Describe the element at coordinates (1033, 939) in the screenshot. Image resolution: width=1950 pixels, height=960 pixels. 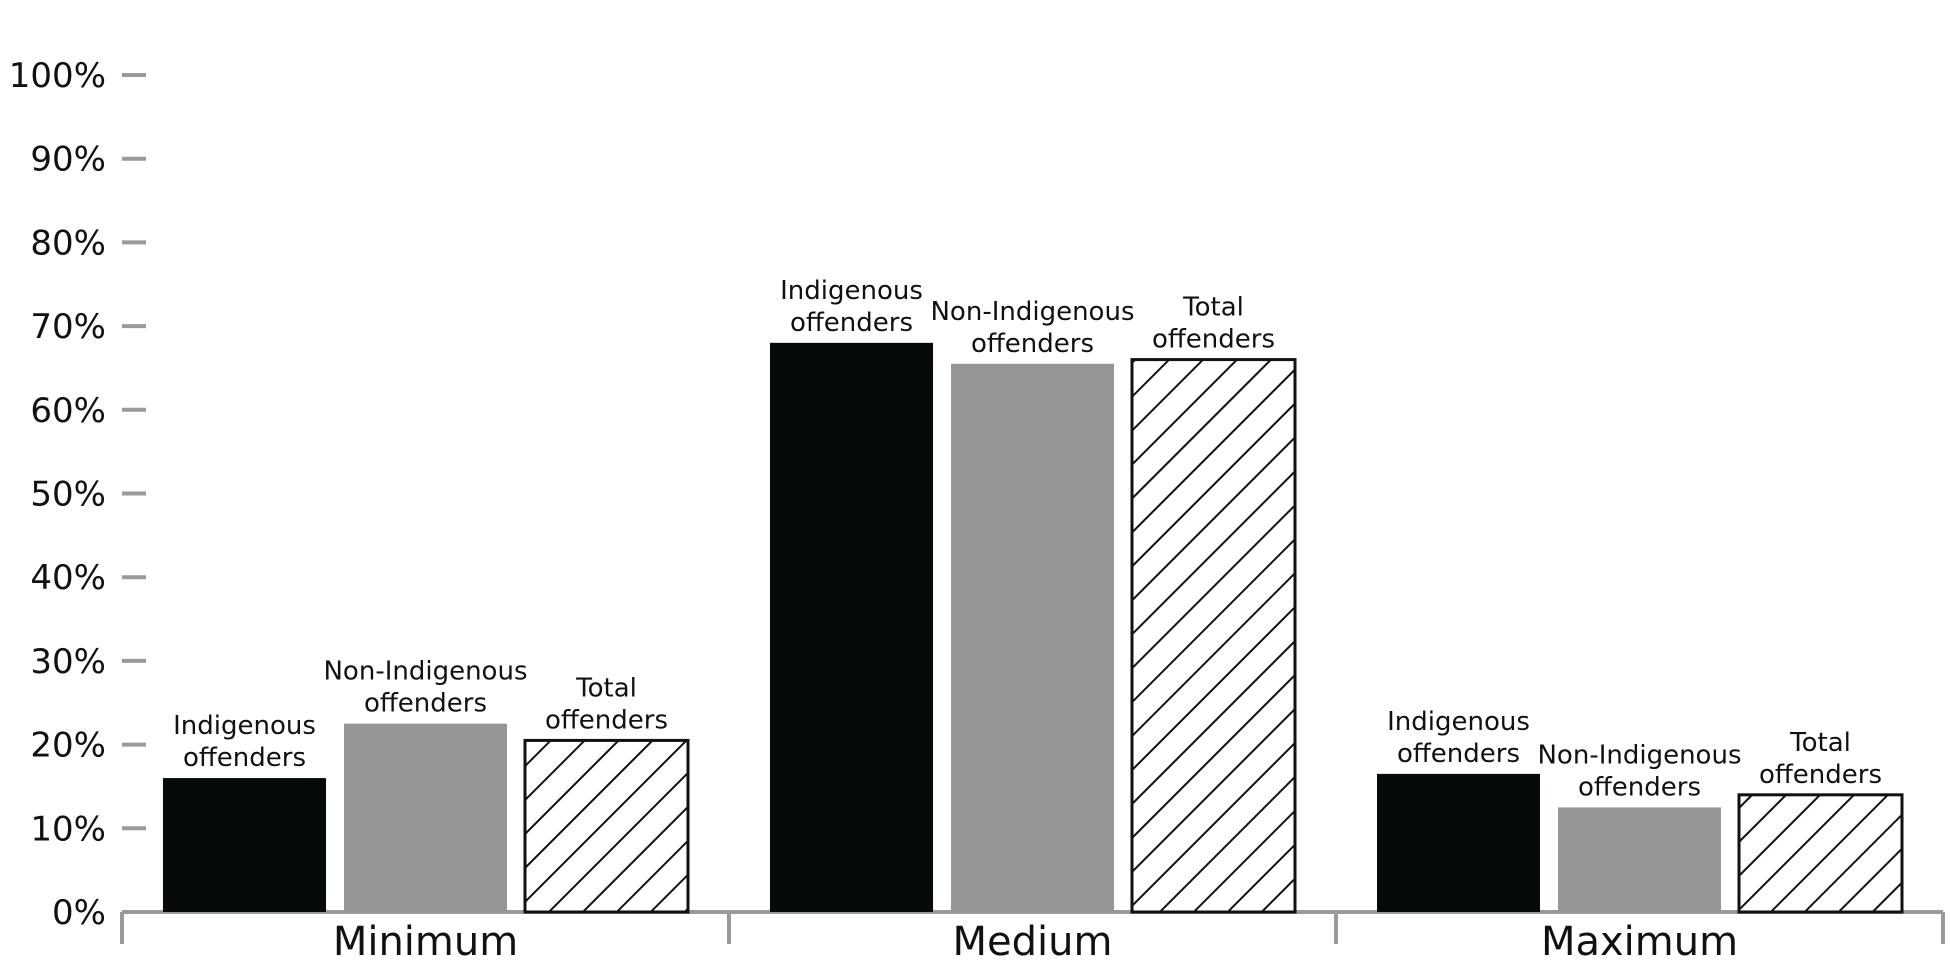
I see `x-category-label: Medium` at that location.